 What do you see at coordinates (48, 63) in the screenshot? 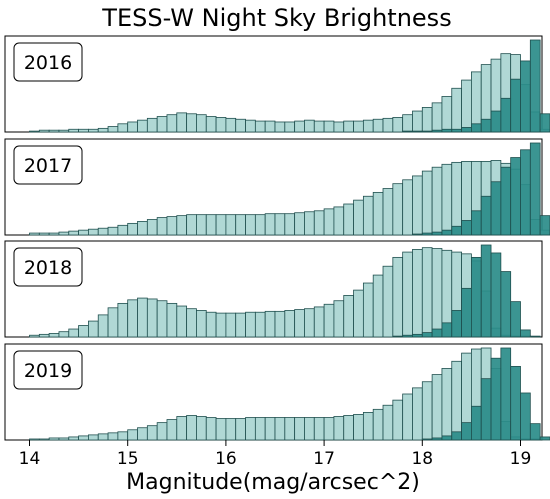
I see `year-label: 2016` at bounding box center [48, 63].